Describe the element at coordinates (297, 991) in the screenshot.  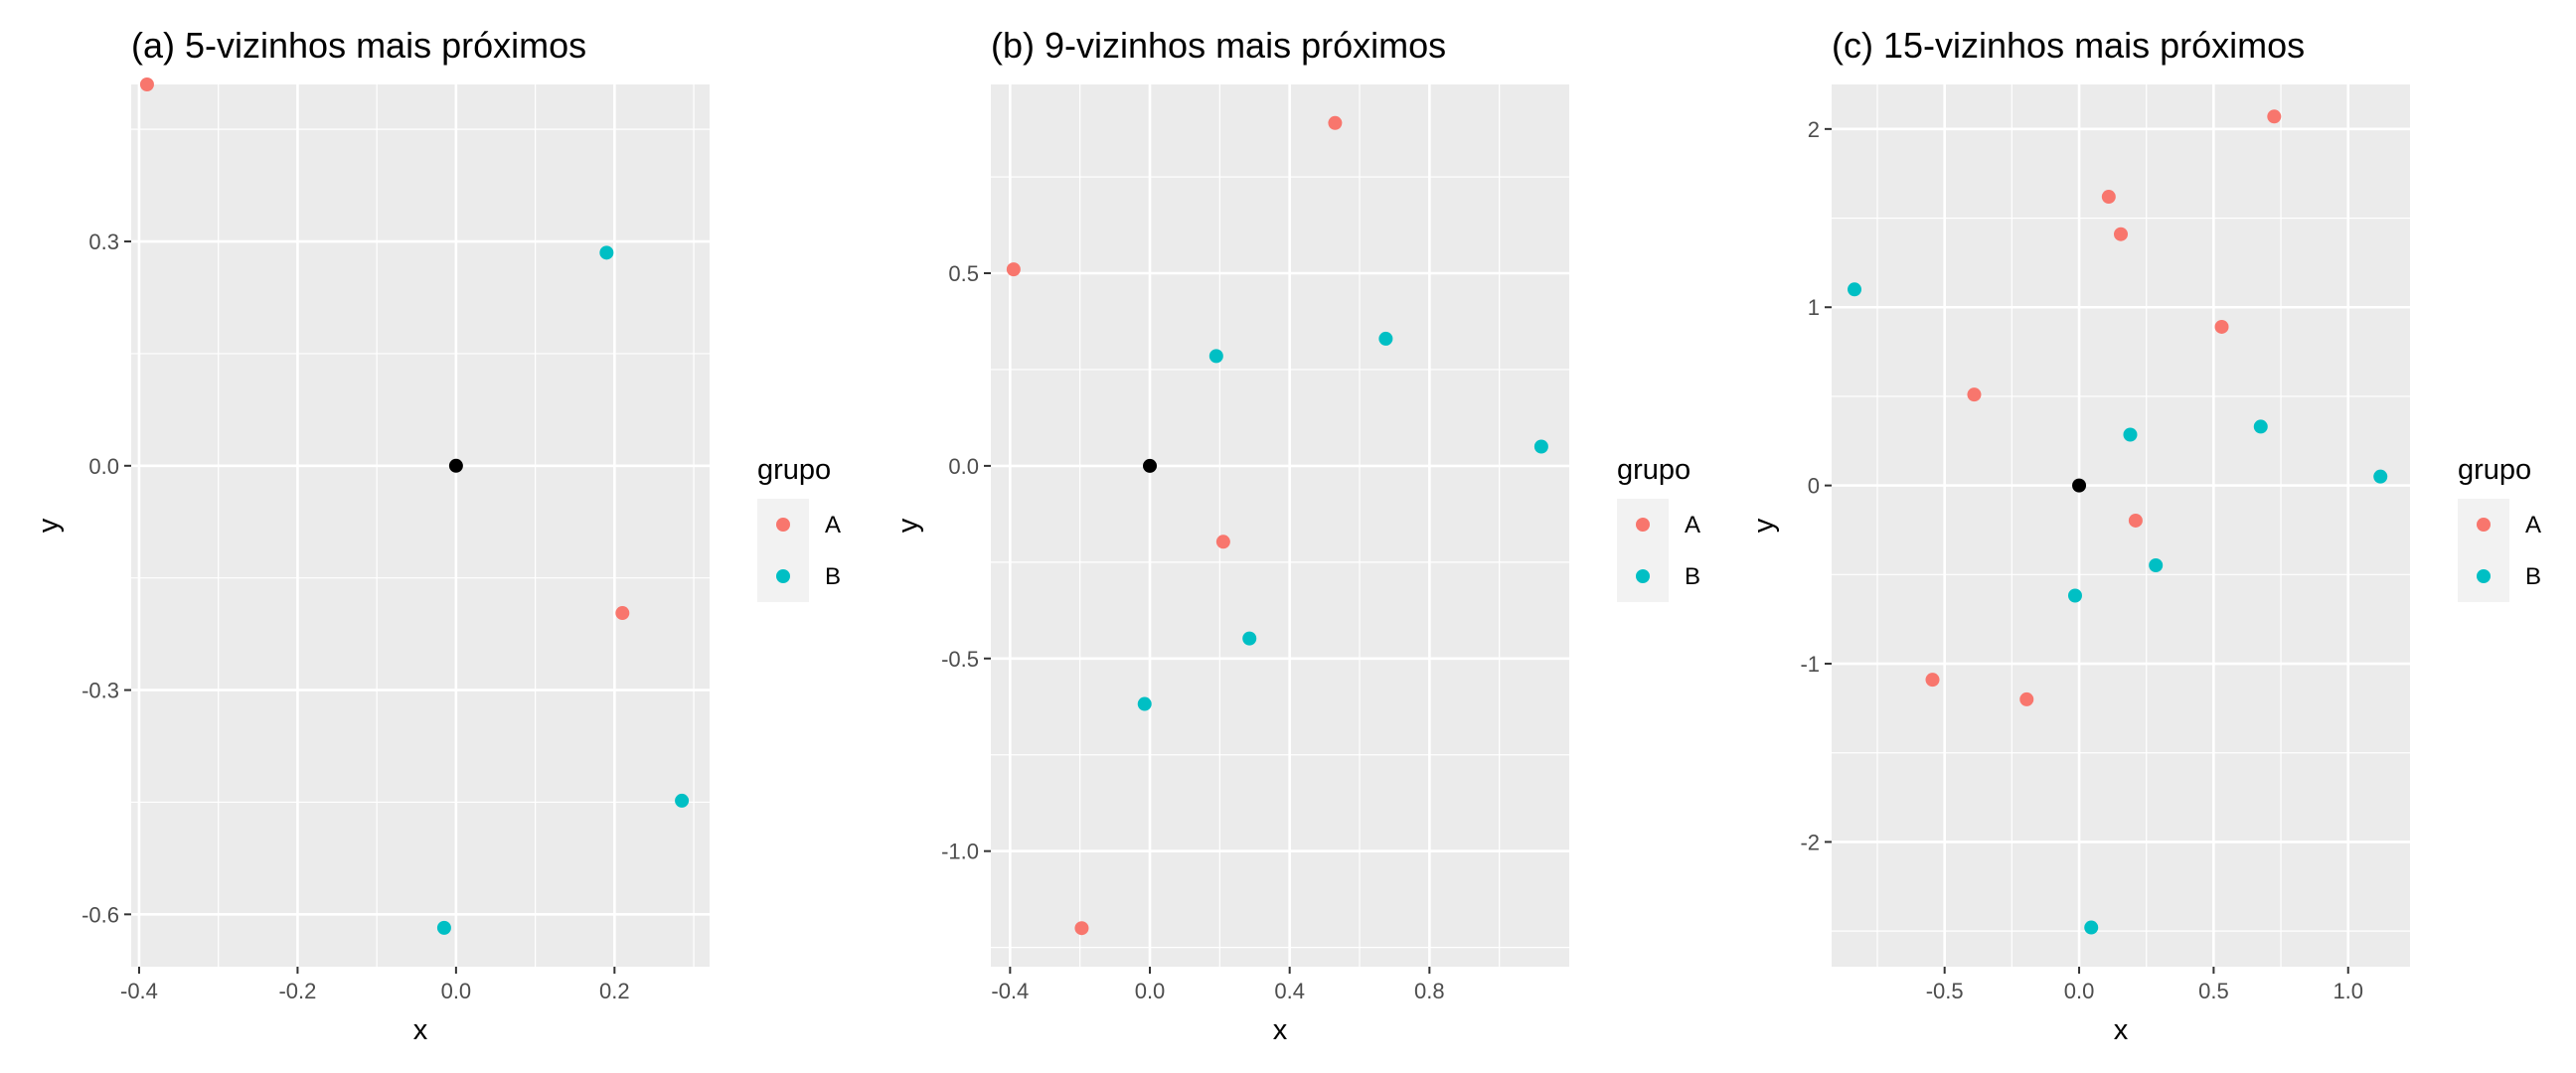
I see `panel-a-x-tick-label-1: -0.2` at that location.